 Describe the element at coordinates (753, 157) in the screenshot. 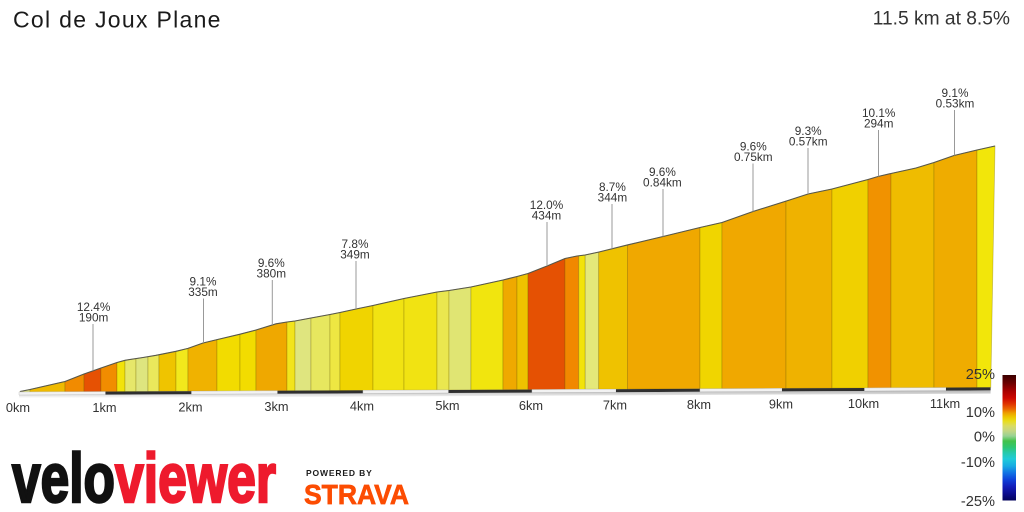

I see `svg-text: 0.75km` at that location.